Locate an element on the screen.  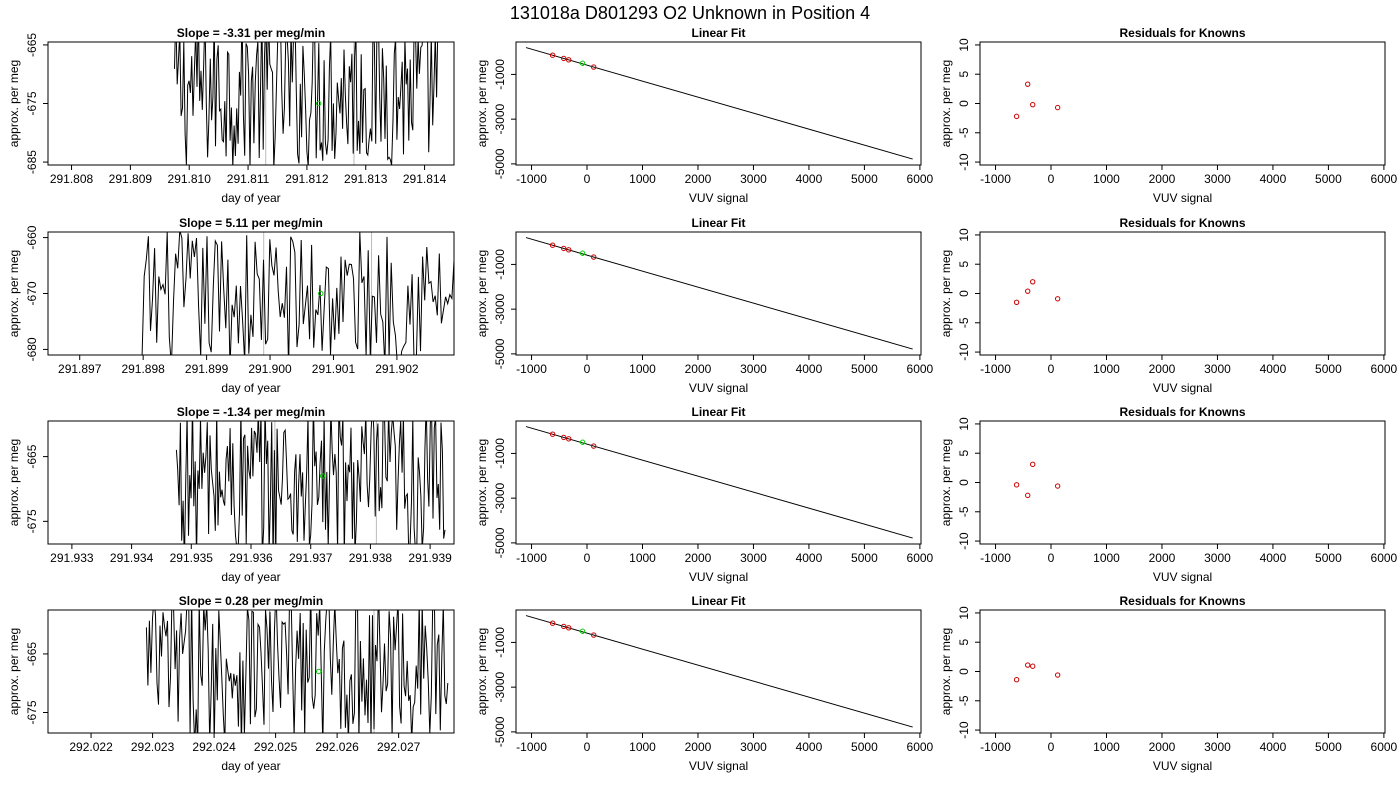
x-tick-label: 292.023 is located at coordinates (153, 747).